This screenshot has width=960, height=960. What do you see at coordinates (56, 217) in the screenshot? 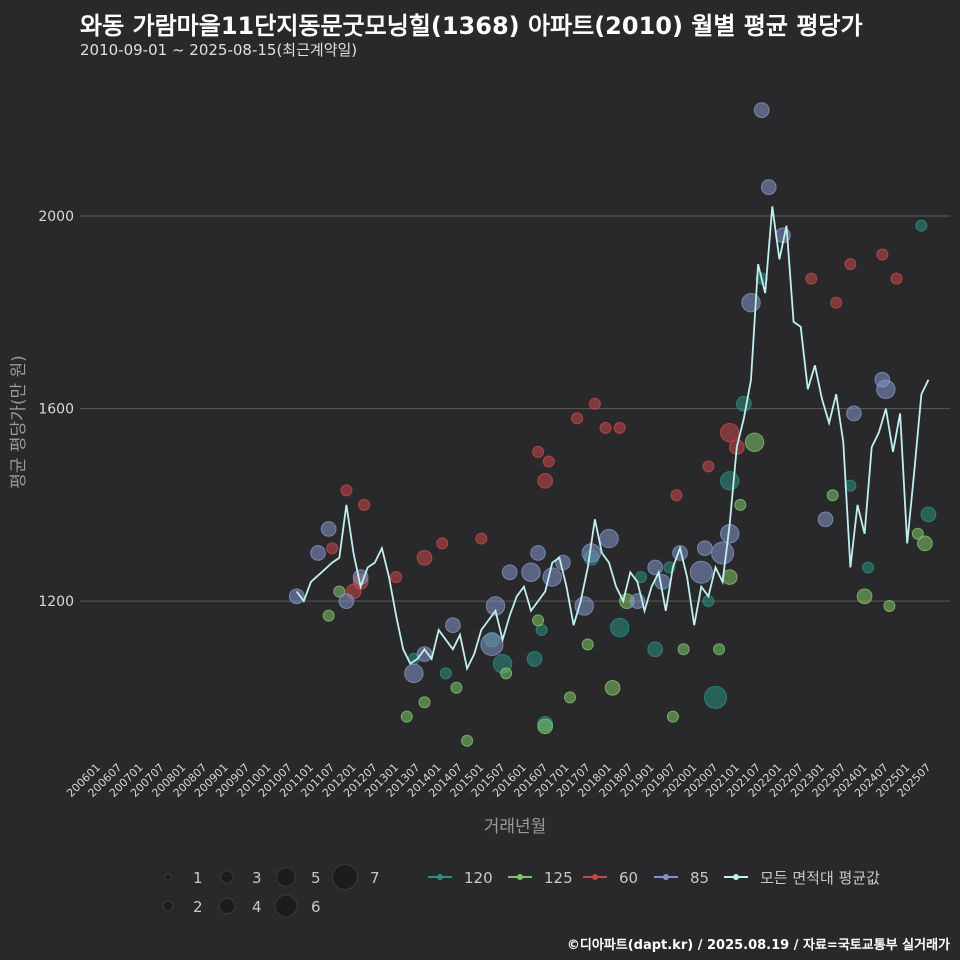
I see `y-tick-label: 2000` at bounding box center [56, 217].